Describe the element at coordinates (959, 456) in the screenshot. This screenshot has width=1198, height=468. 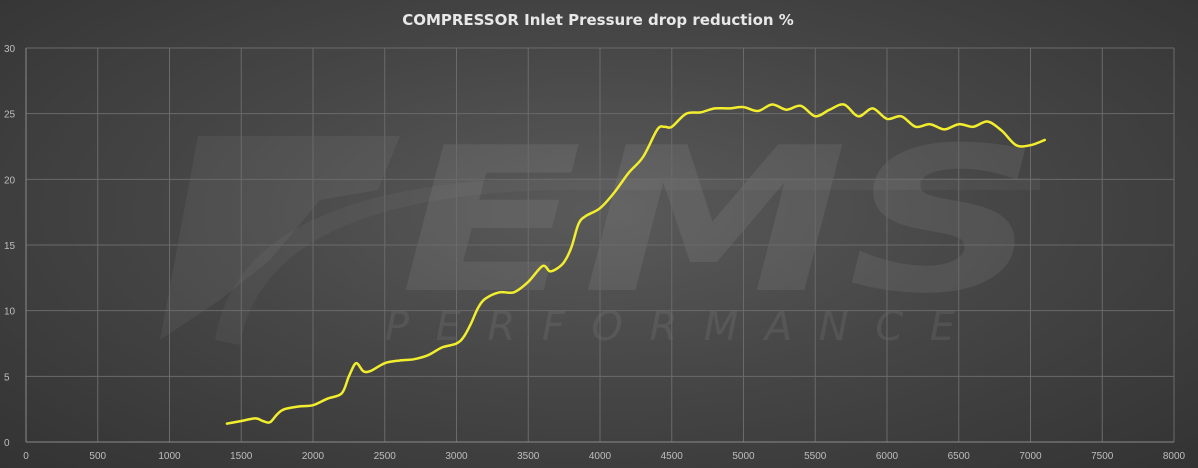
I see `x-tick-label: 6500` at that location.